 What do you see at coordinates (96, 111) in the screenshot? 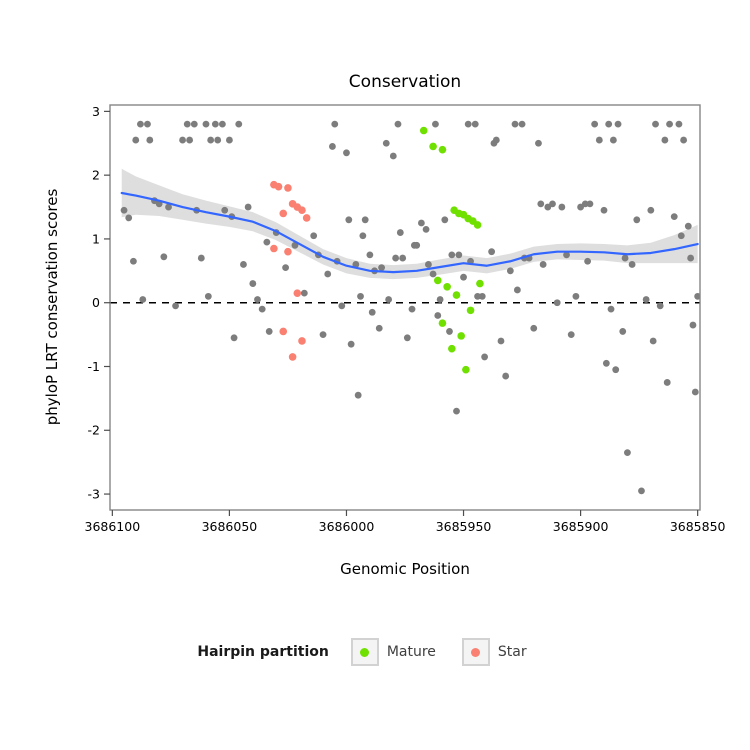
I see `svg-text: 3` at bounding box center [96, 111].